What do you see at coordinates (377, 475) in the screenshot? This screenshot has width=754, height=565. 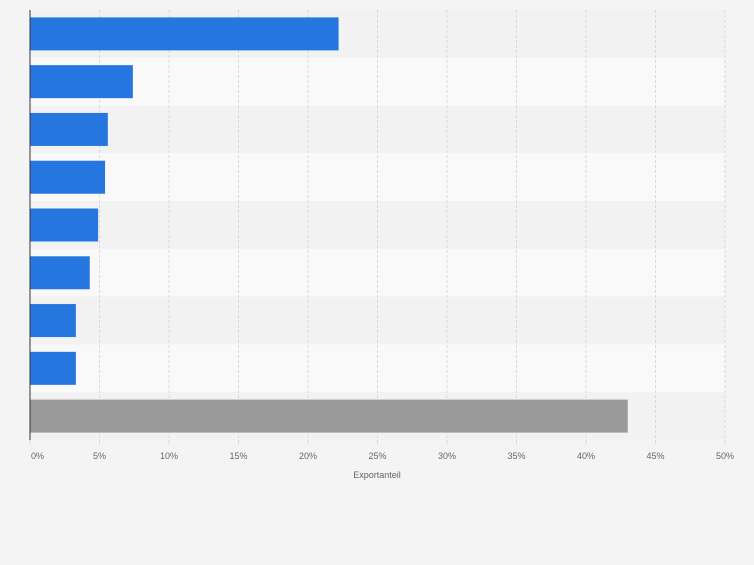 I see `x-axis-label: Exportanteil` at bounding box center [377, 475].